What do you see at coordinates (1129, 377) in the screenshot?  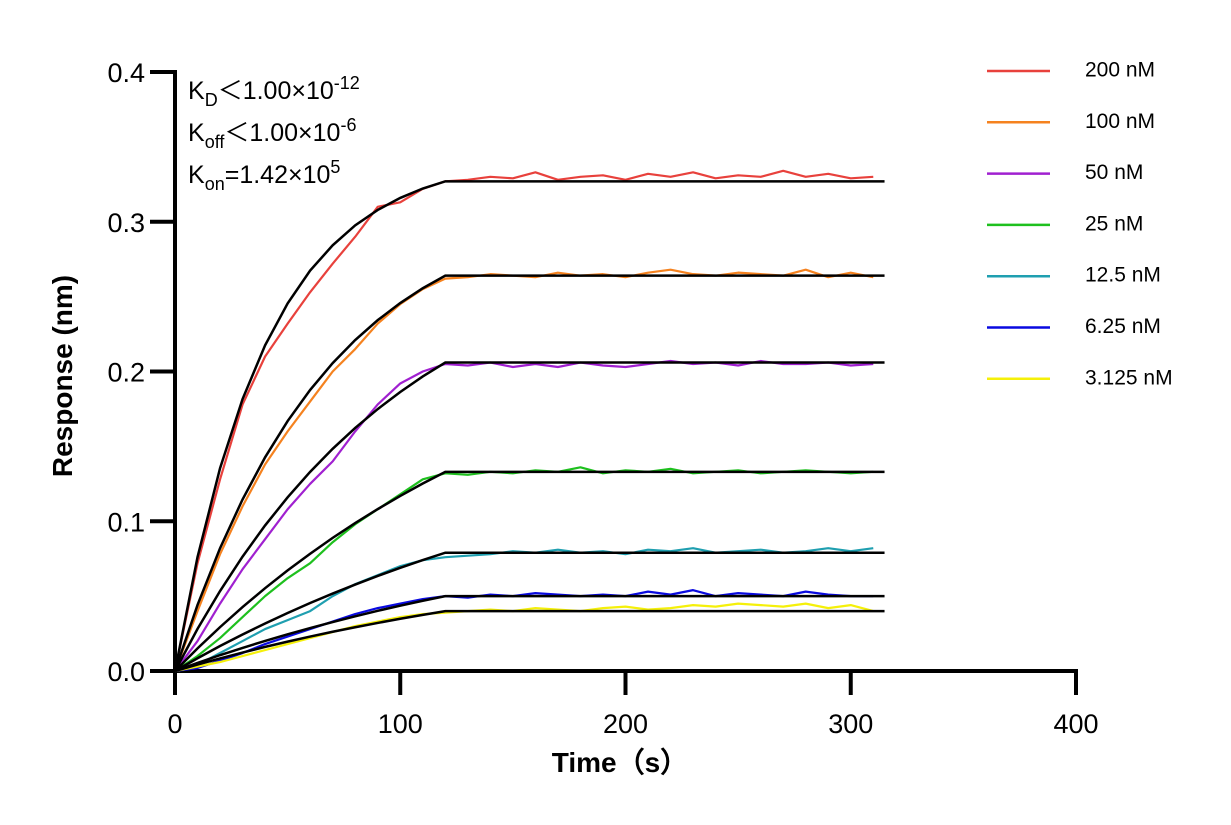 I see `legend-label: 3.125 nM` at bounding box center [1129, 377].